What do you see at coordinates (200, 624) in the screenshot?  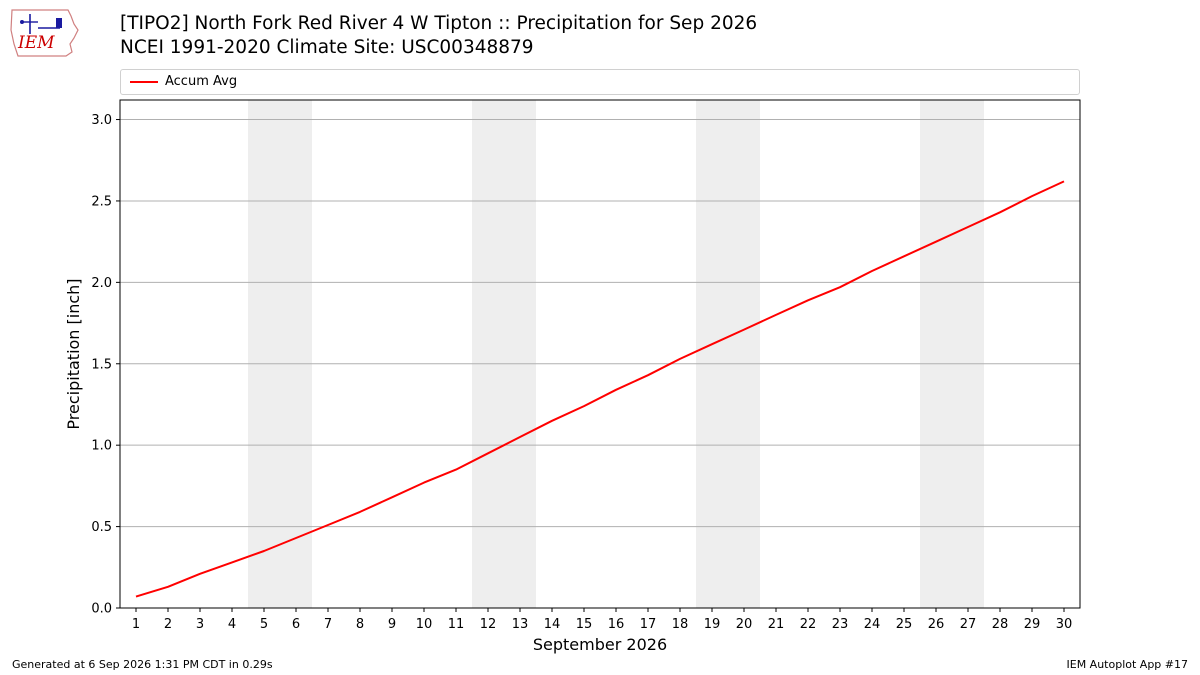 I see `x-tick-label: 3` at bounding box center [200, 624].